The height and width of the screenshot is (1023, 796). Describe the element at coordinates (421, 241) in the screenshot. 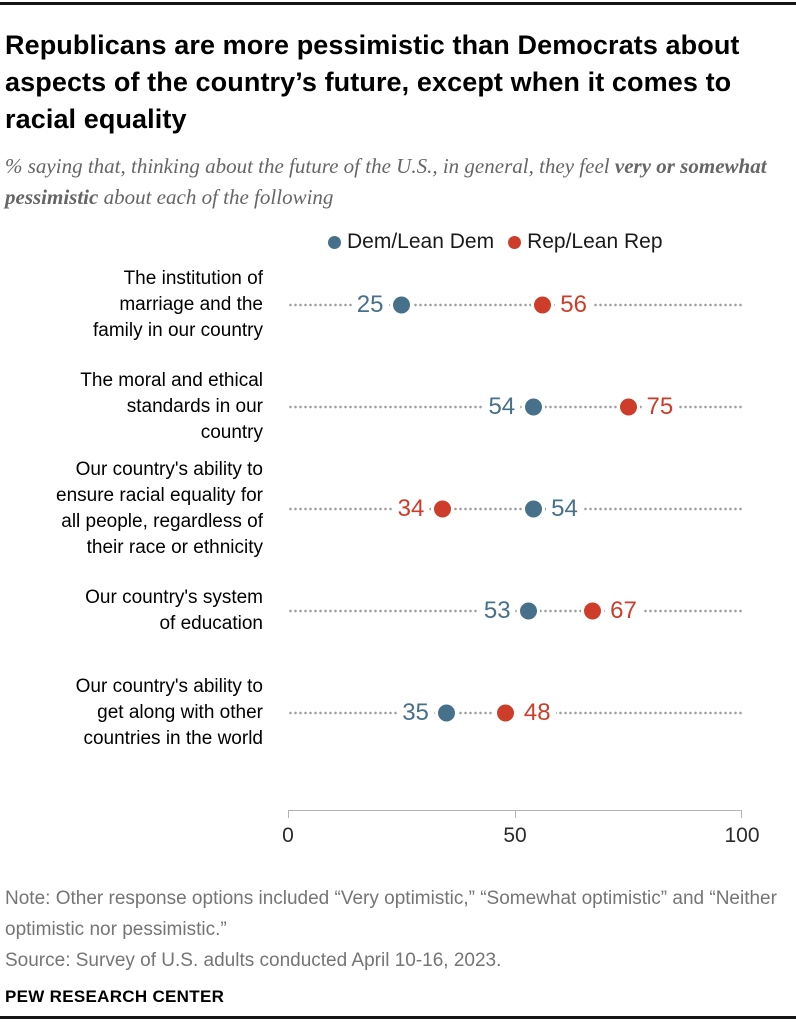

I see `legend-label-dem: Dem/Lean Dem` at that location.